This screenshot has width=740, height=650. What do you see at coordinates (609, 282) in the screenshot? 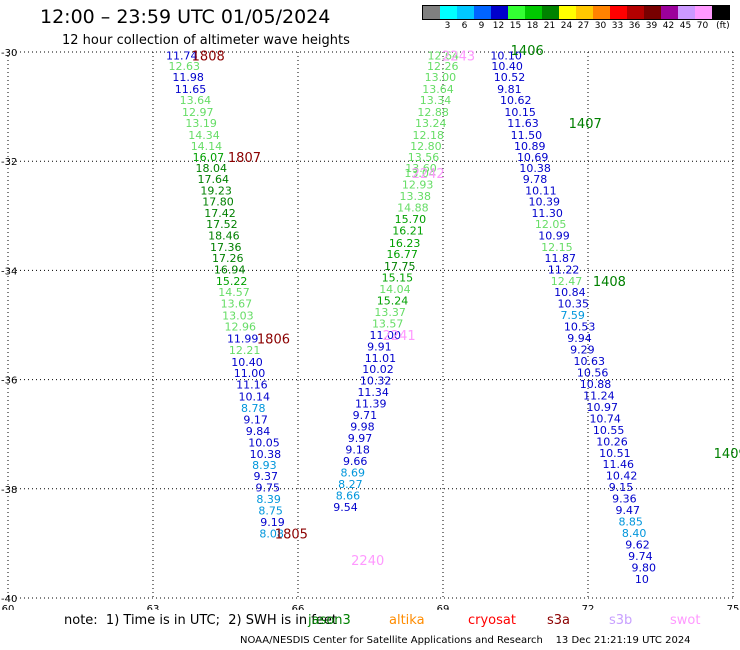
I see `pass-time-label: 1408` at bounding box center [609, 282].